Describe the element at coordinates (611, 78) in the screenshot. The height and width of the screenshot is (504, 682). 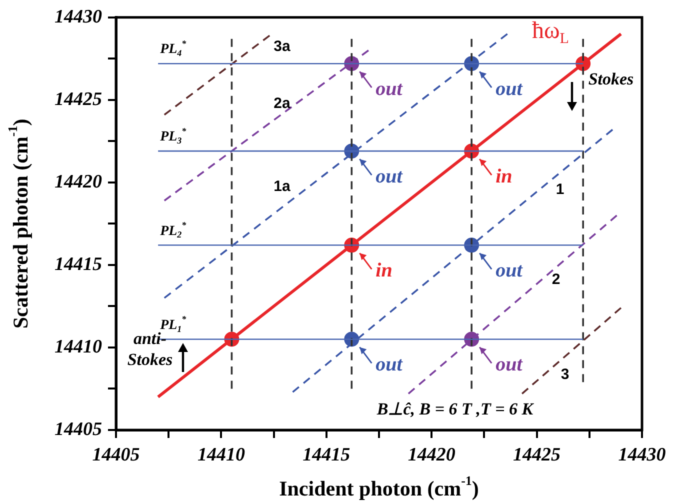
I see `annotation: Stokes` at that location.